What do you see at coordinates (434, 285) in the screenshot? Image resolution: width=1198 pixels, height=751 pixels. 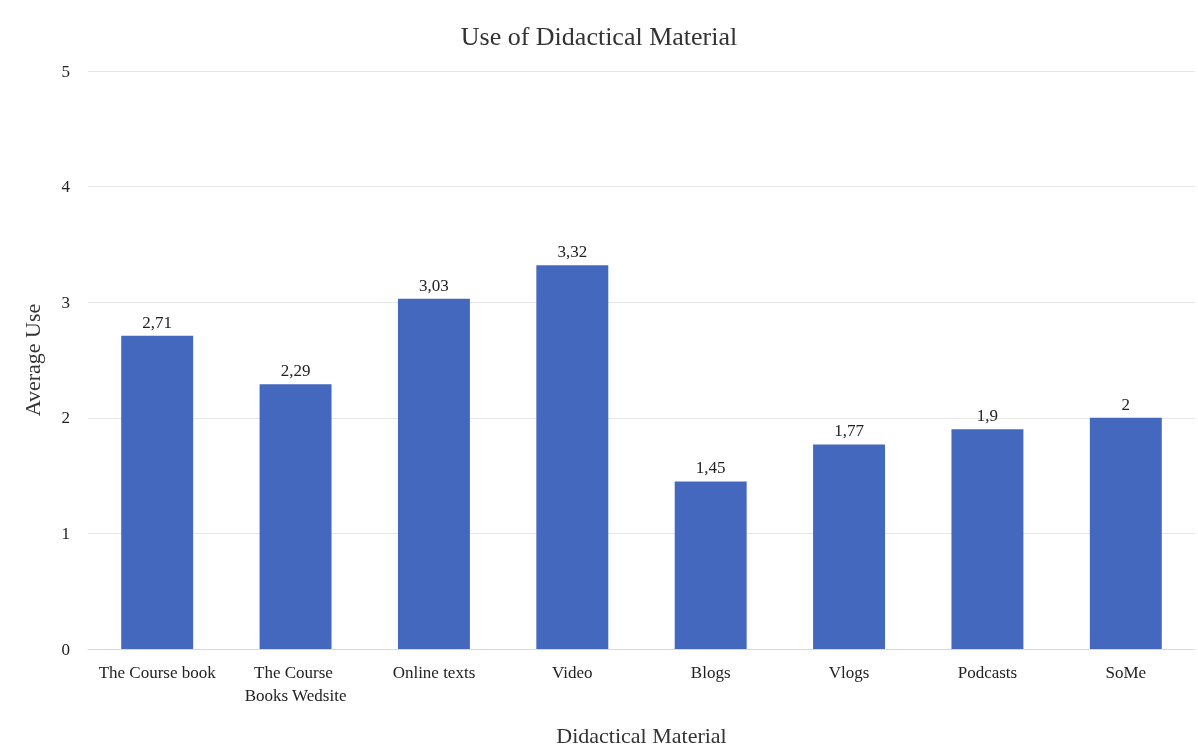 I see `data-label: 3,03` at bounding box center [434, 285].